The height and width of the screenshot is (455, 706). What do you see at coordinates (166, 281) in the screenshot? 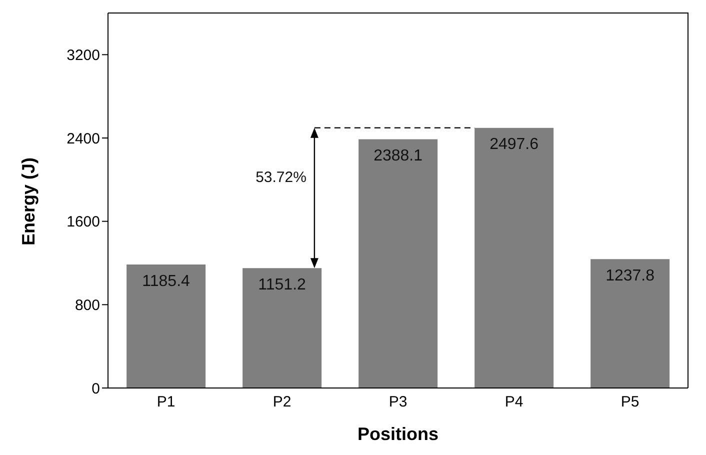
I see `data-label: 1185.4` at bounding box center [166, 281].